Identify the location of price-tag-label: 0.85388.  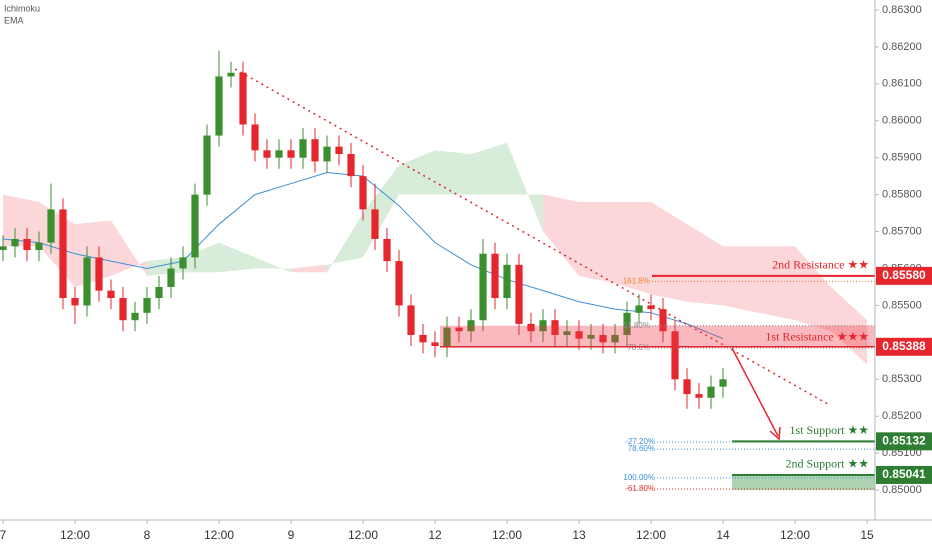
(904, 346).